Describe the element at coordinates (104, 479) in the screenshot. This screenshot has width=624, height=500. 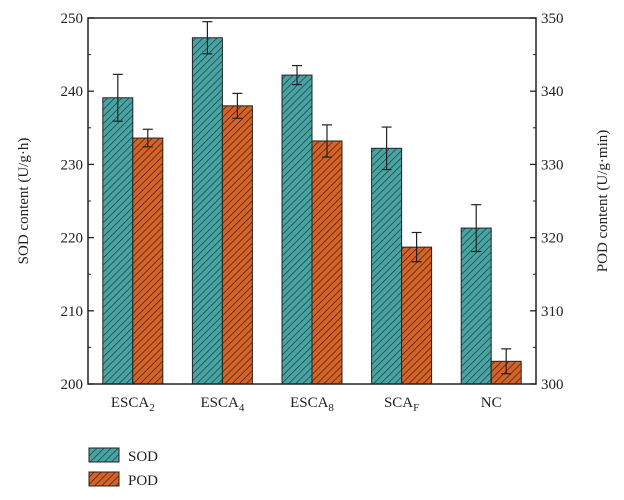
I see `legend-swatch-pod` at that location.